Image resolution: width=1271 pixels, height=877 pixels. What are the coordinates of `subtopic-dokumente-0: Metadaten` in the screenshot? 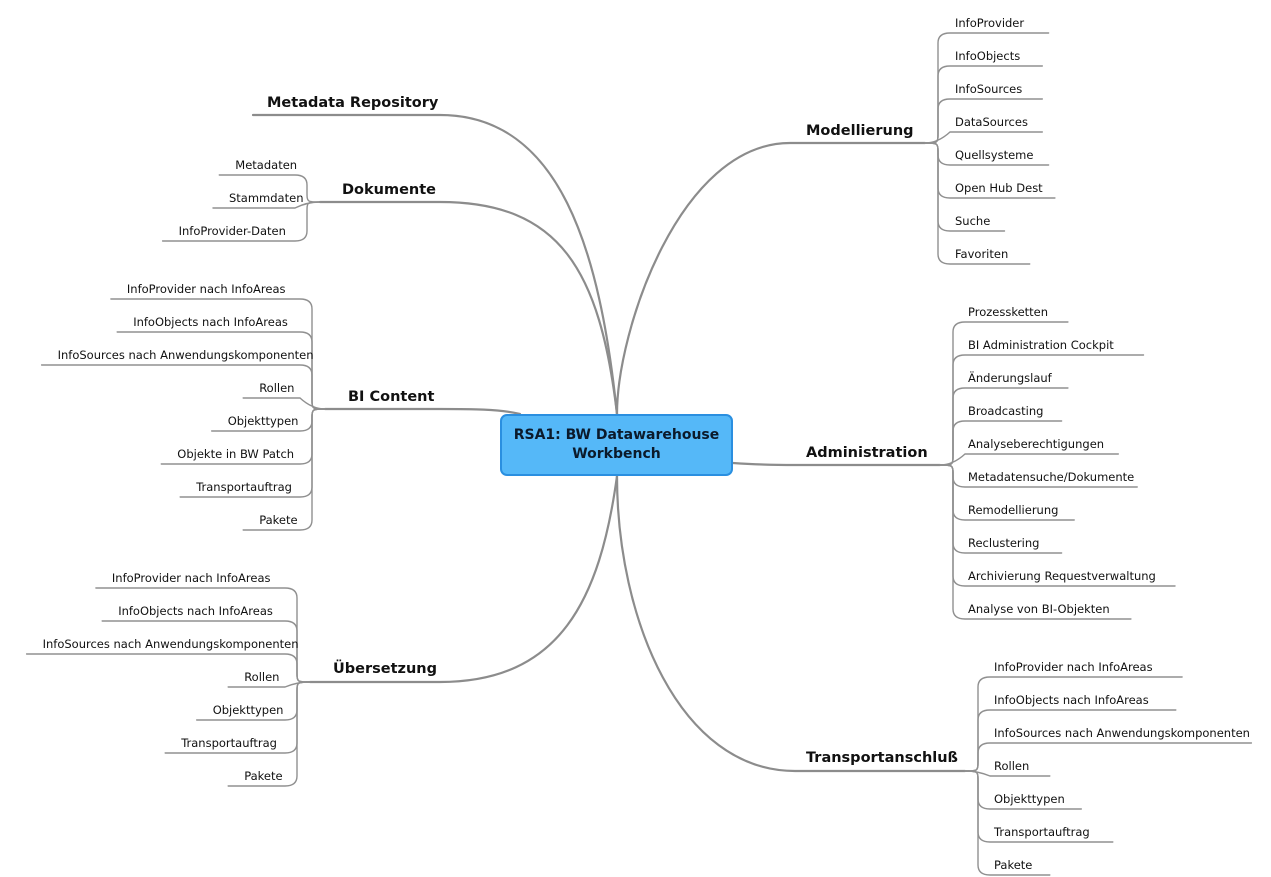 It's located at (266, 165).